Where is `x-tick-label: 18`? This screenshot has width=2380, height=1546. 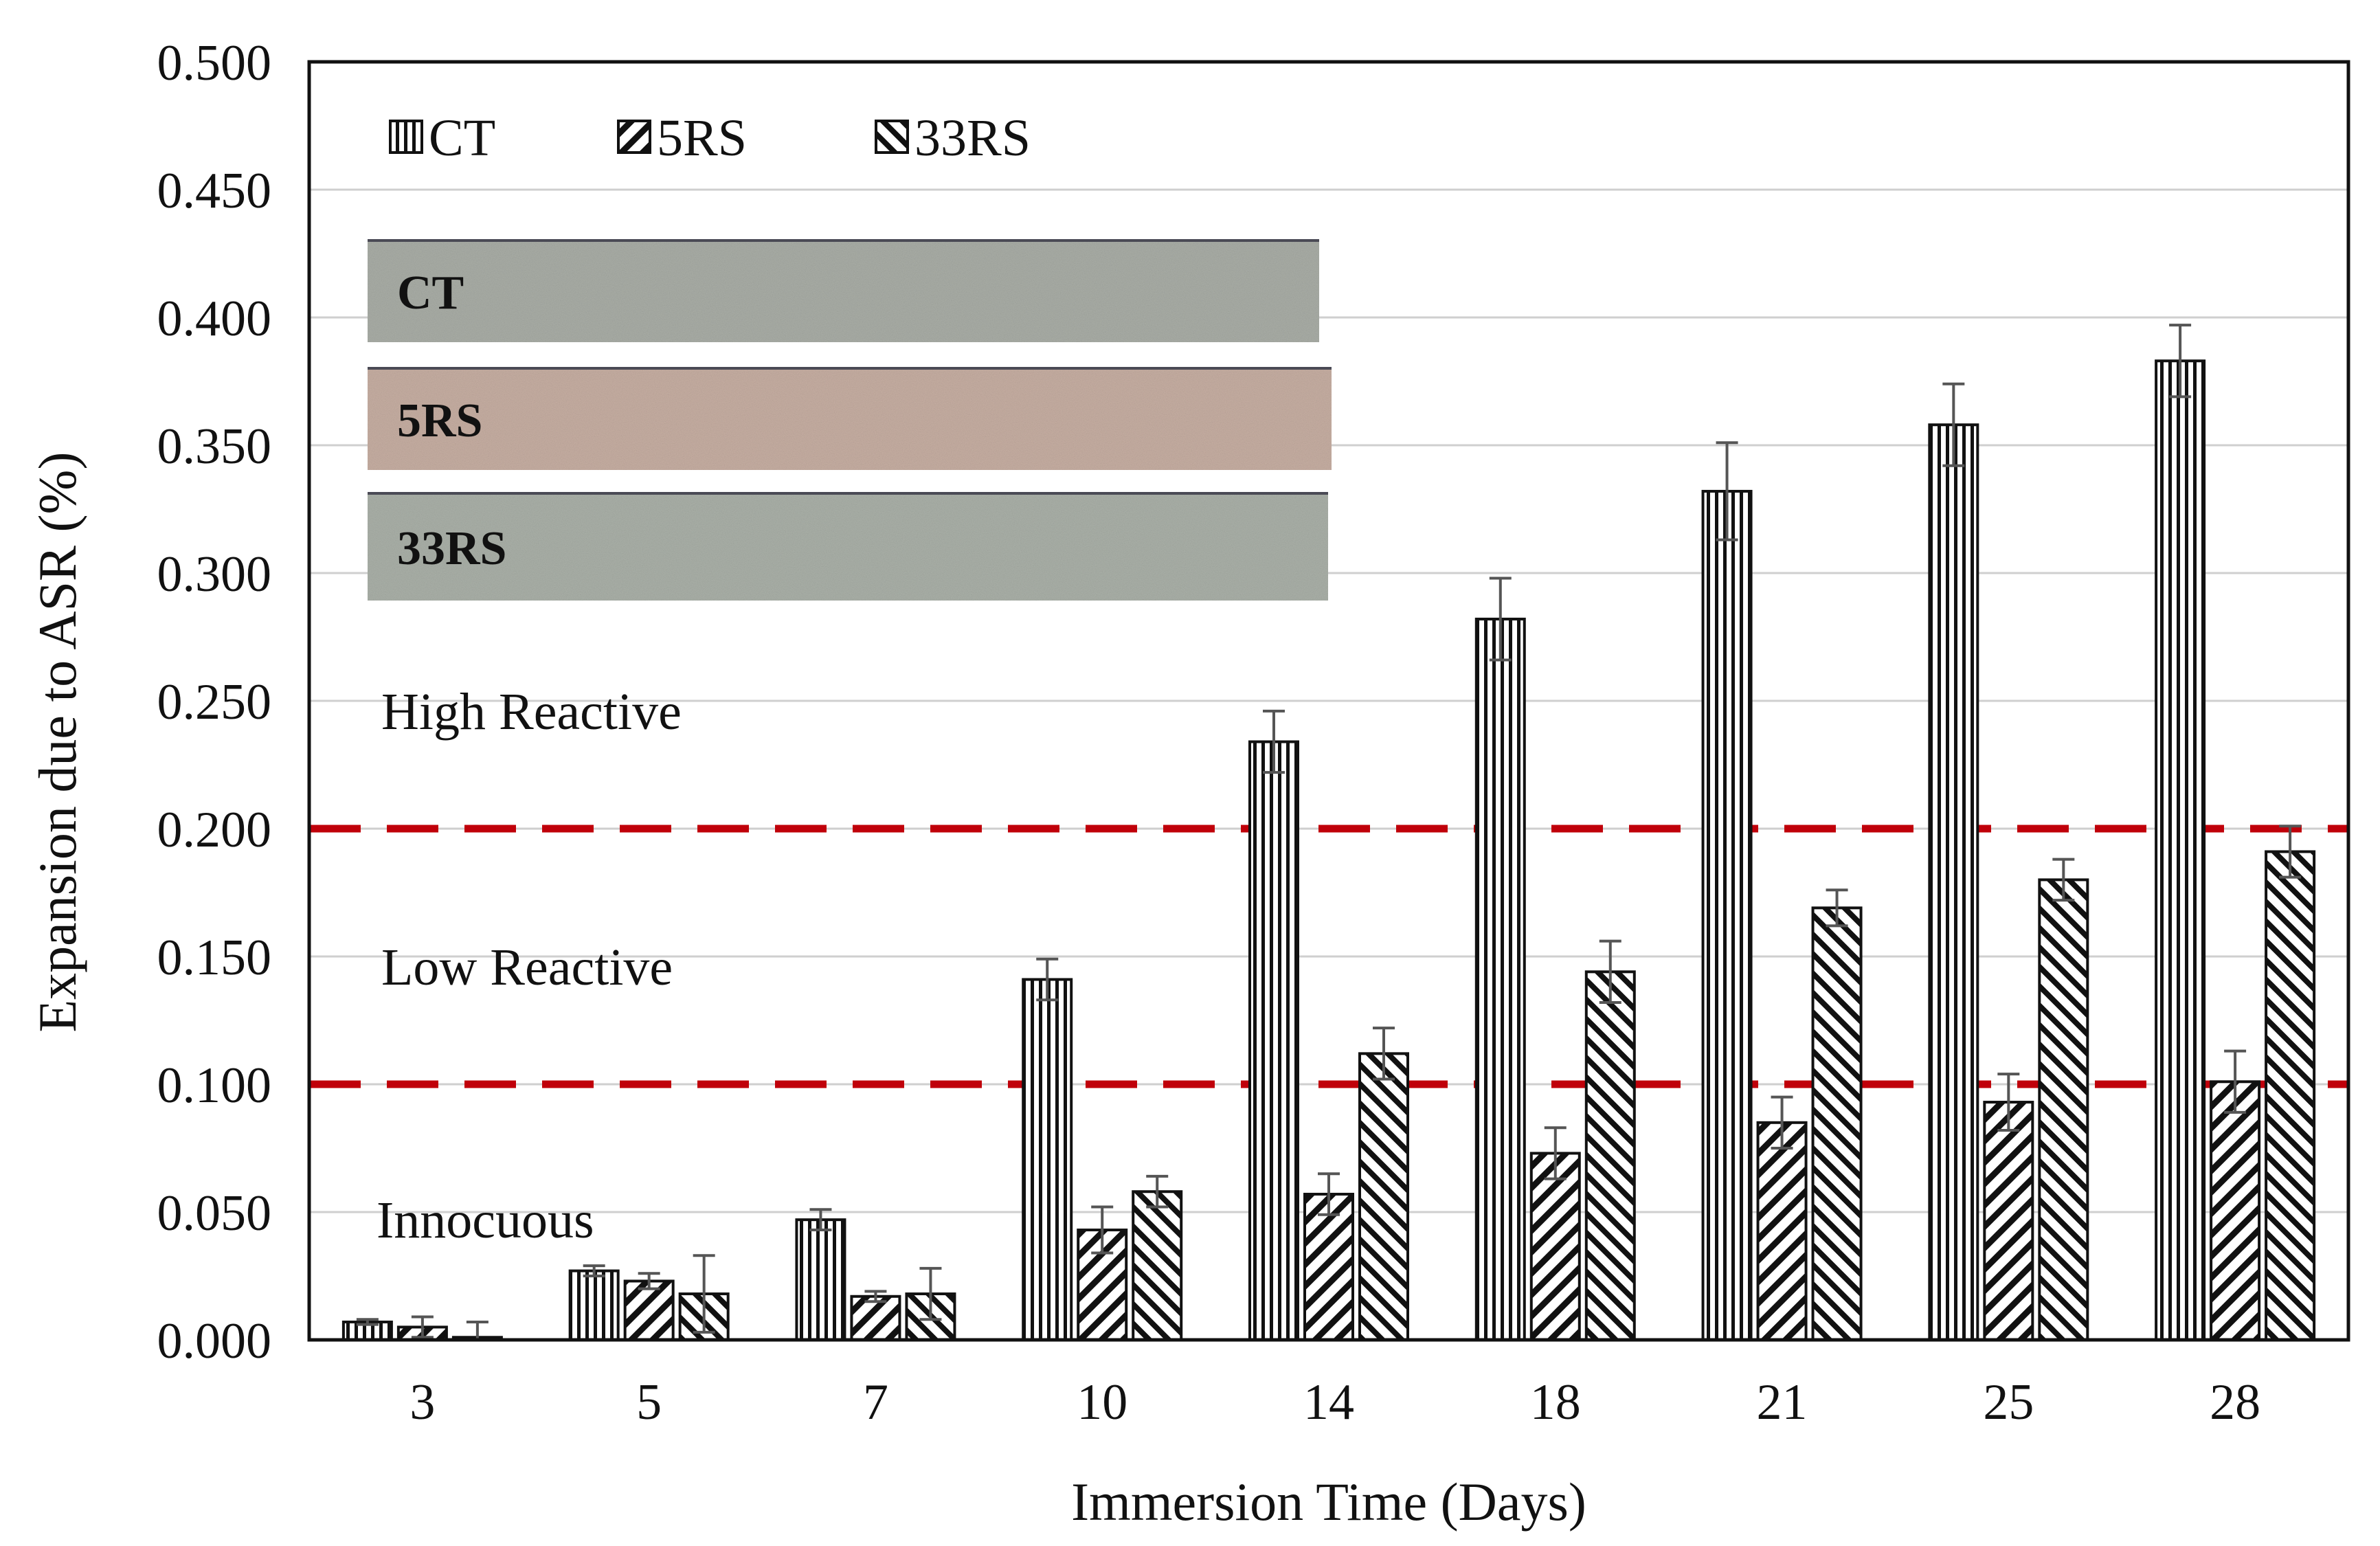
x-tick-label: 18 is located at coordinates (1555, 1402).